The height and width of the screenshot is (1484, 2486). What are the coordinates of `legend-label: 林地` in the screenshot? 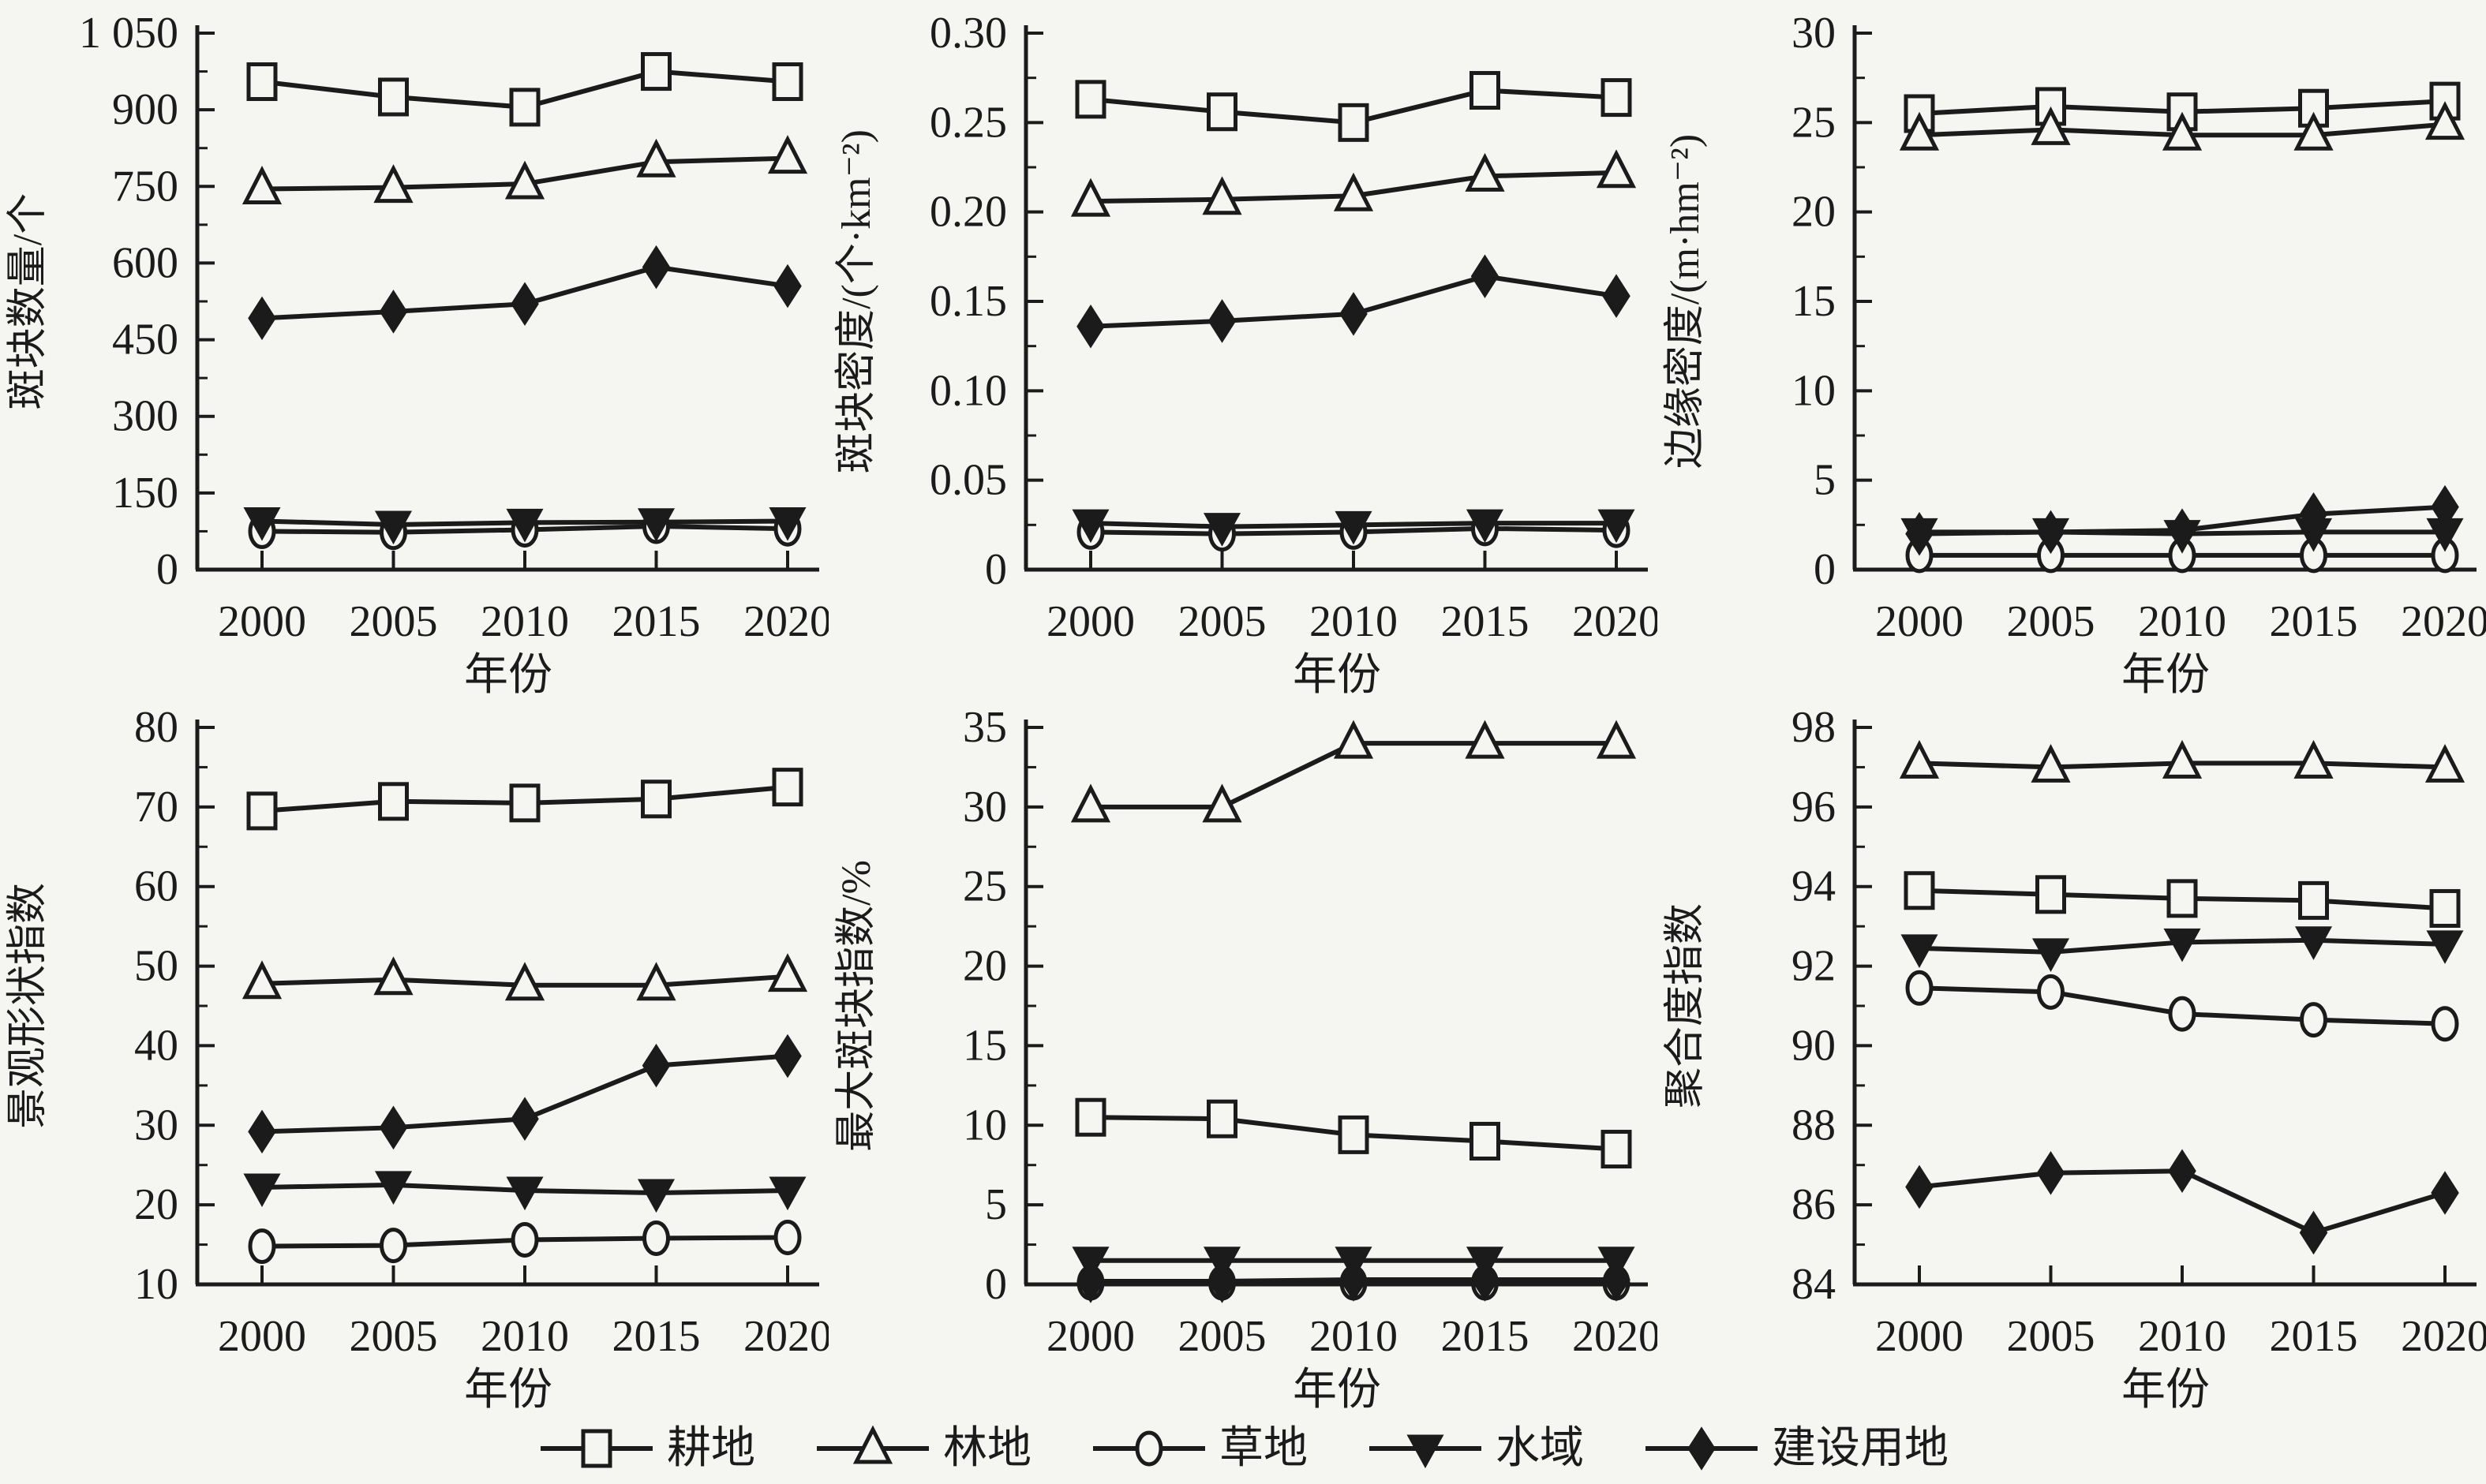 It's located at (987, 1448).